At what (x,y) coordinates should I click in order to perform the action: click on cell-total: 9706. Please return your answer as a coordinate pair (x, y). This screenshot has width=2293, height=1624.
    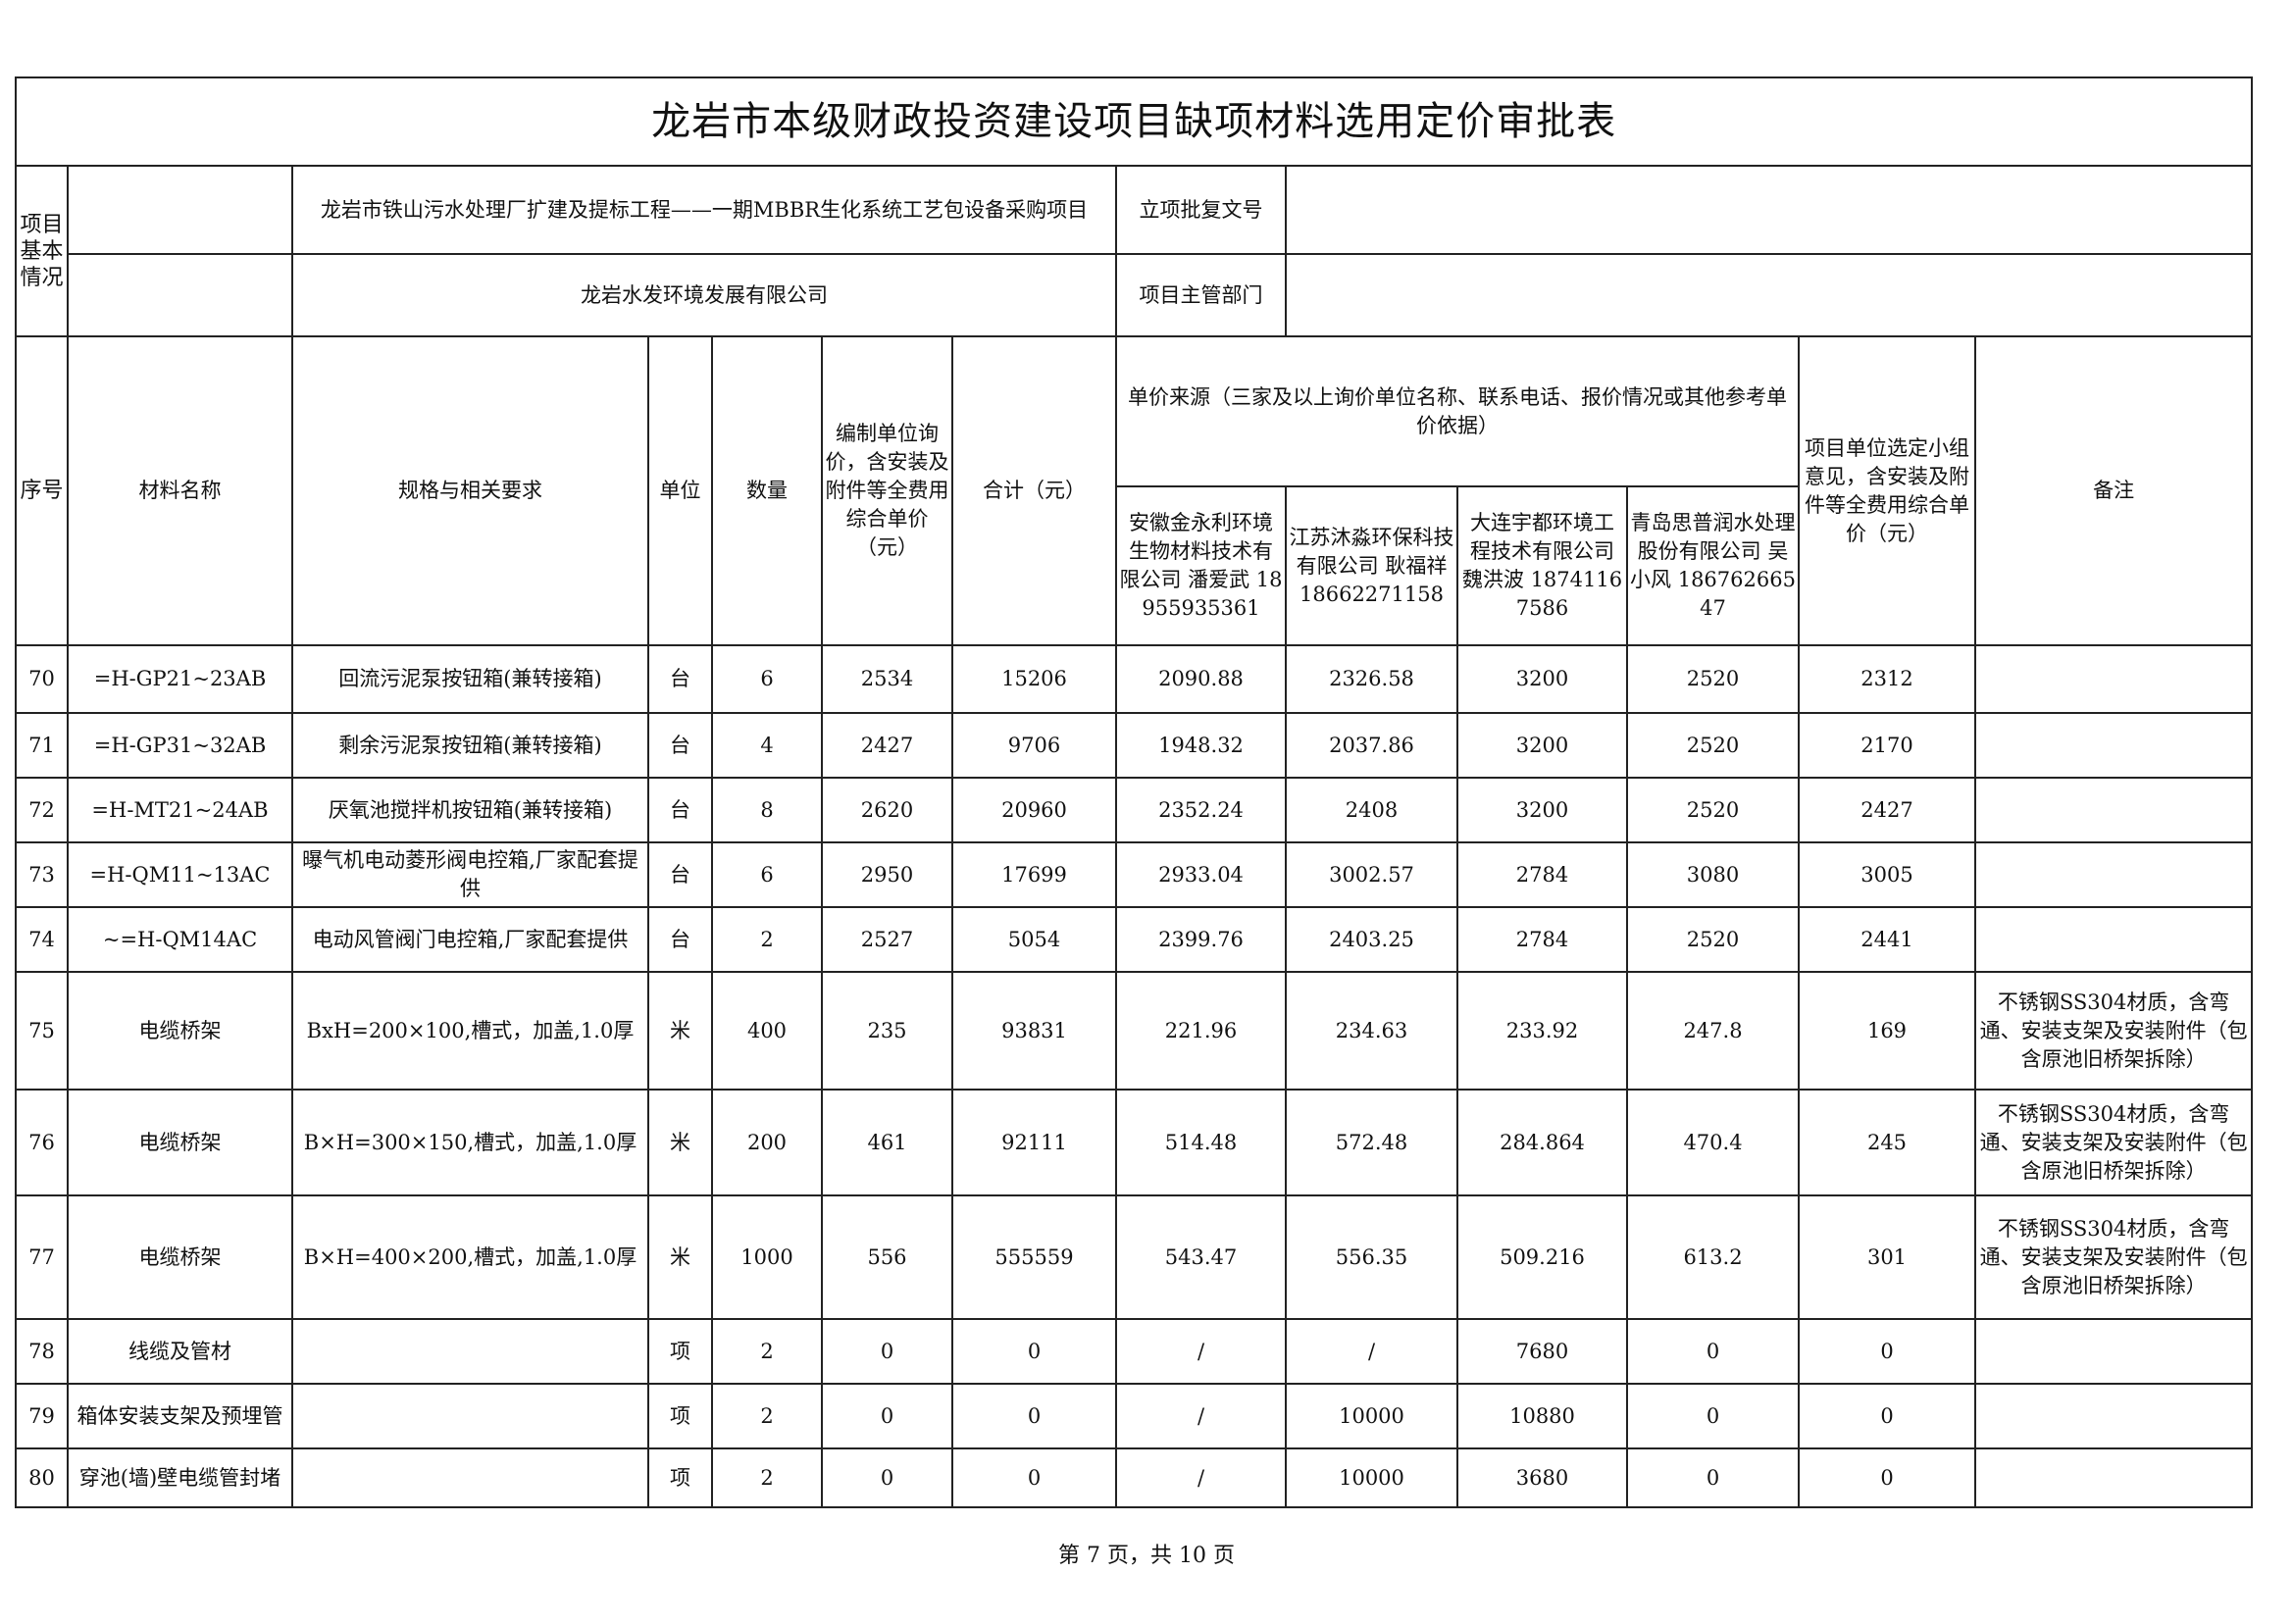
    Looking at the image, I should click on (1034, 745).